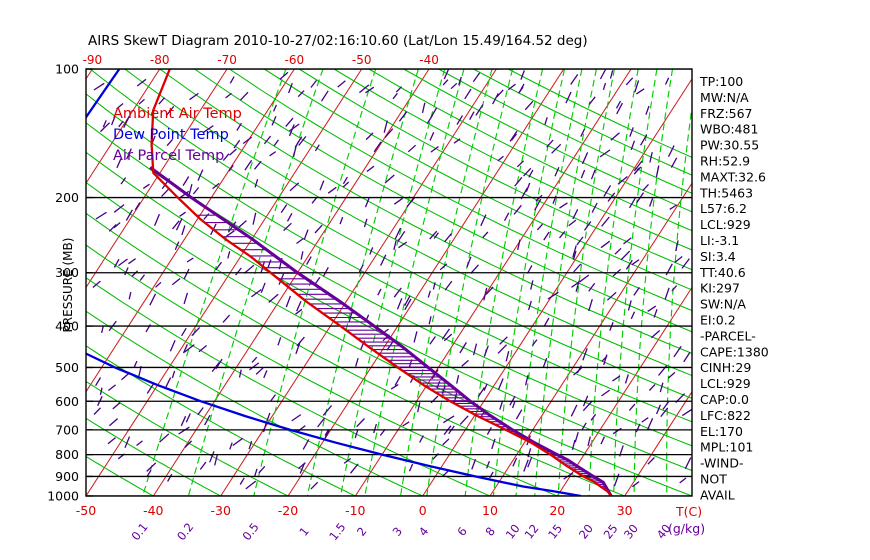  I want to click on pressure-tick-label: 100, so click(67, 69).